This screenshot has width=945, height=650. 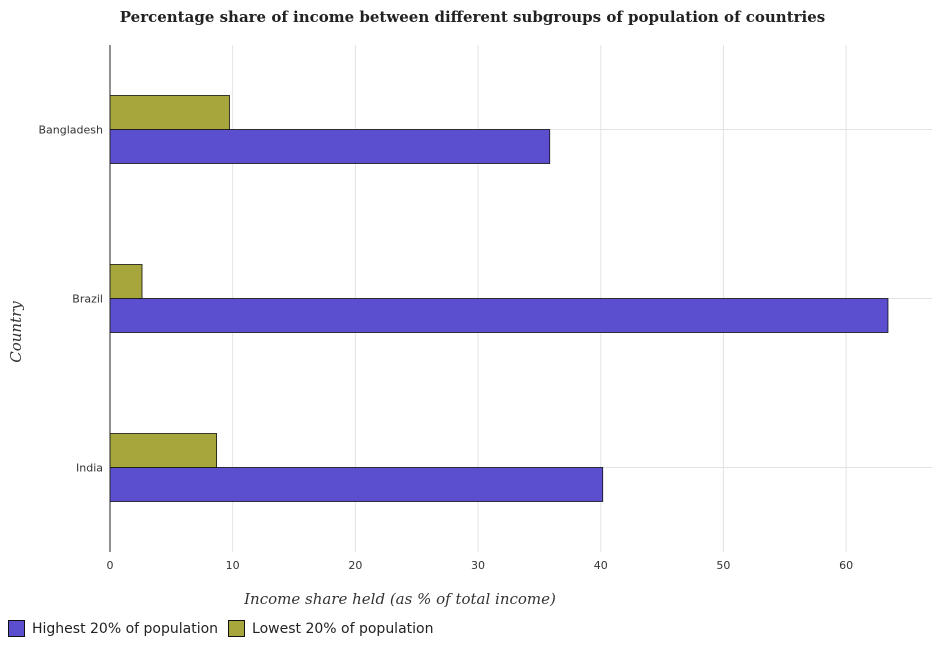 I want to click on legend-swatch-highest, so click(x=16, y=628).